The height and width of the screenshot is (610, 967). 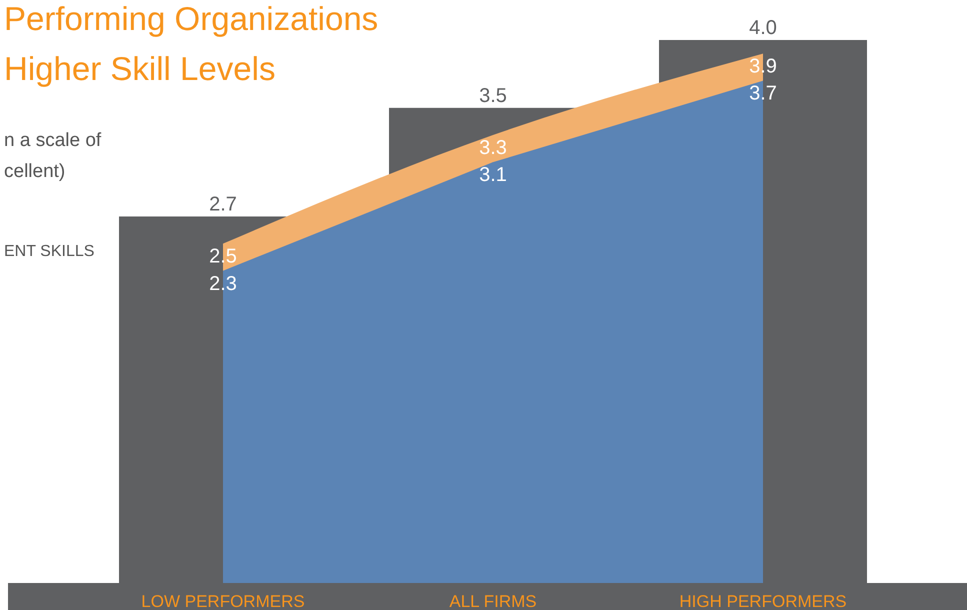 I want to click on data-label: 2.7, so click(x=223, y=204).